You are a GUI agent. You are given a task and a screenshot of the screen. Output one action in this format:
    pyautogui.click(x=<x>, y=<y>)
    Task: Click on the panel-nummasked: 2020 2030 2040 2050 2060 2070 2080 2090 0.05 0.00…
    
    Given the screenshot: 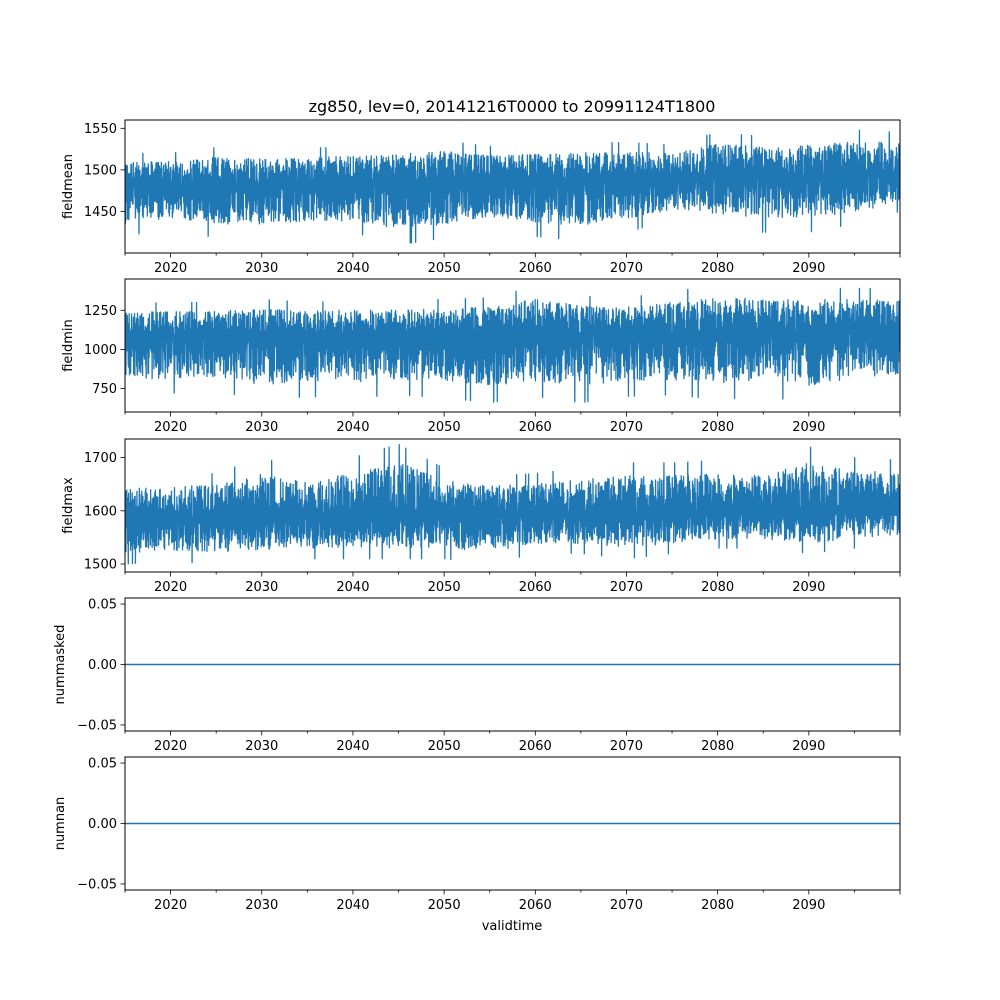 What is the action you would take?
    pyautogui.click(x=477, y=675)
    